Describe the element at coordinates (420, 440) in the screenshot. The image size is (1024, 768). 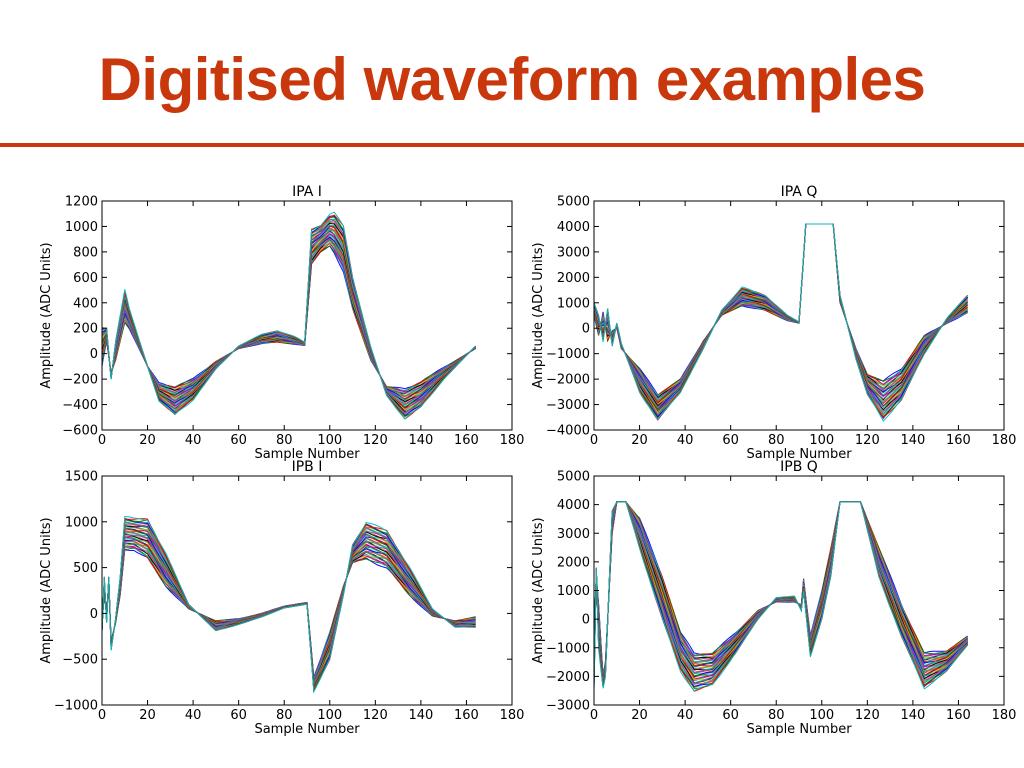
I see `x-tick-label-ipa-i: 140` at that location.